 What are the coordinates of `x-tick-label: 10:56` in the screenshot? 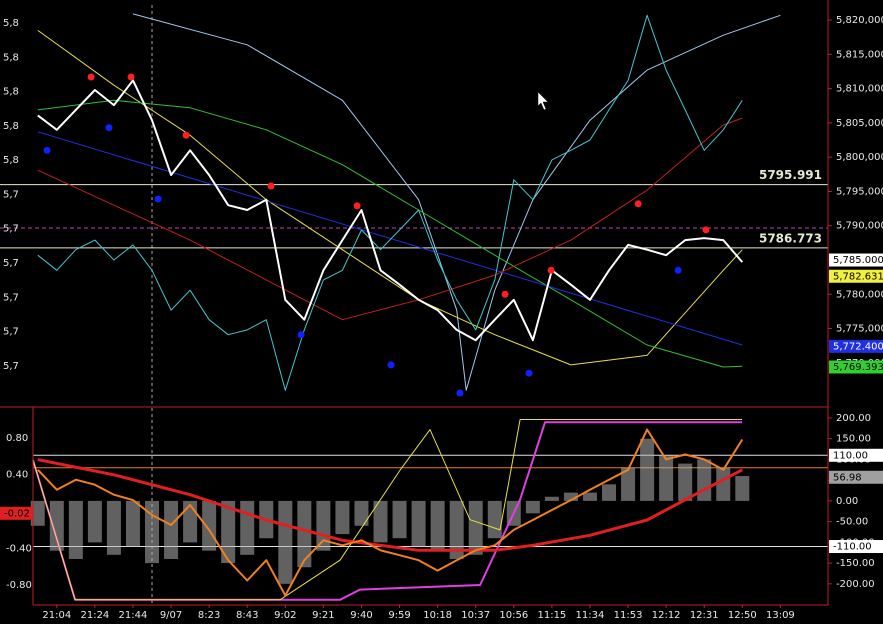 It's located at (513, 615).